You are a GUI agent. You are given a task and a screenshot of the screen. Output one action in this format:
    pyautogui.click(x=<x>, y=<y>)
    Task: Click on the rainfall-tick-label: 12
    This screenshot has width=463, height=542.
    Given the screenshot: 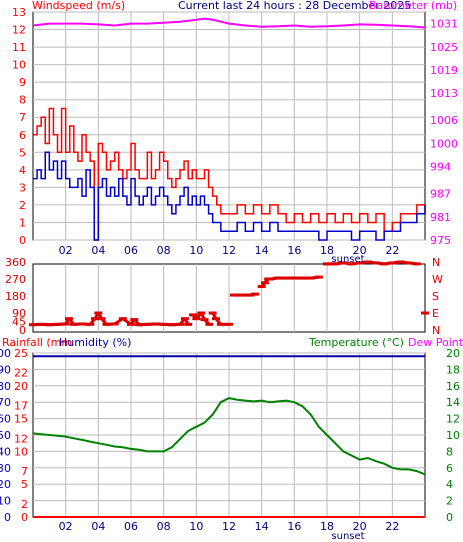 What is the action you would take?
    pyautogui.click(x=21, y=438)
    